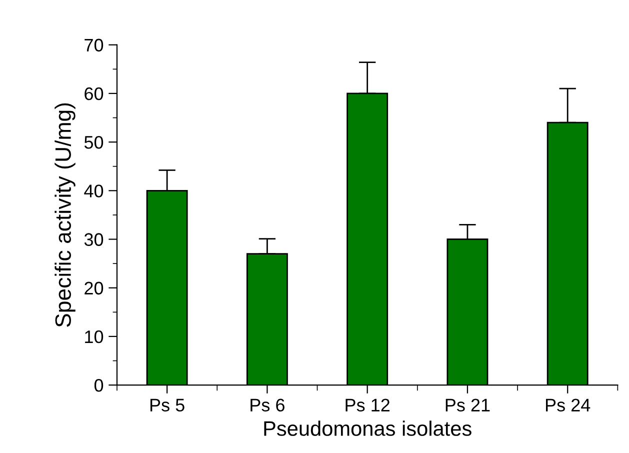 The image size is (629, 453). Describe the element at coordinates (167, 405) in the screenshot. I see `x-tick-label: Ps 5` at that location.